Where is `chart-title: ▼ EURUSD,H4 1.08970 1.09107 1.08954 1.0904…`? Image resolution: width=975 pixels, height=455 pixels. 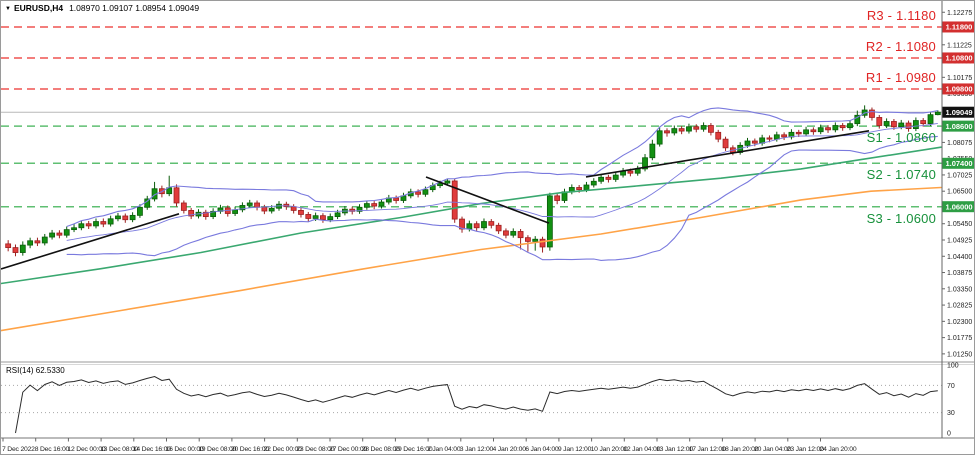 chart-title: ▼ EURUSD,H4 1.08970 1.09107 1.08954 1.0904… is located at coordinates (102, 8).